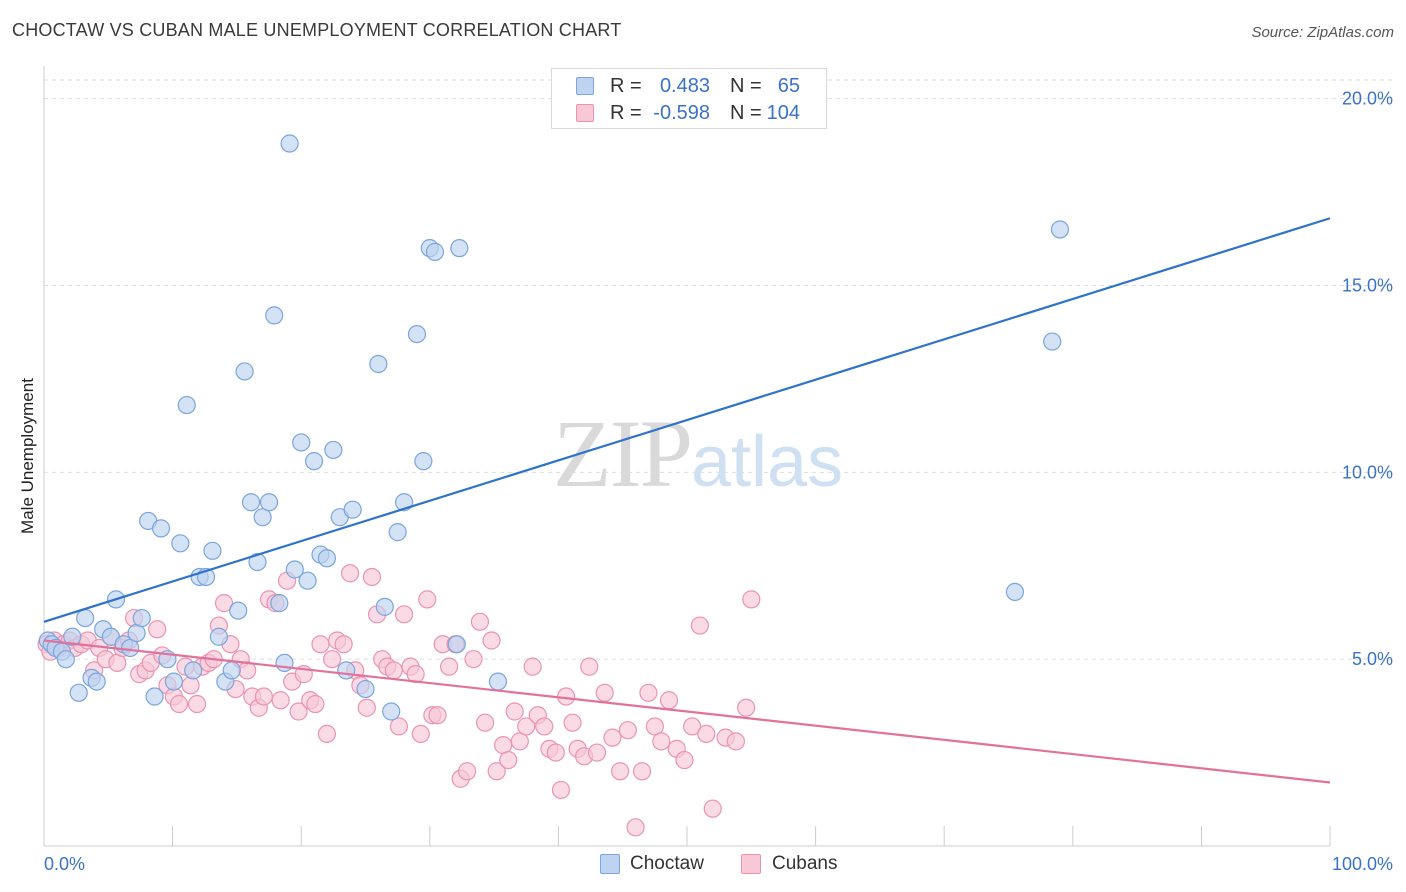 The width and height of the screenshot is (1406, 892). I want to click on series-legend-swatch-choctaw, so click(610, 864).